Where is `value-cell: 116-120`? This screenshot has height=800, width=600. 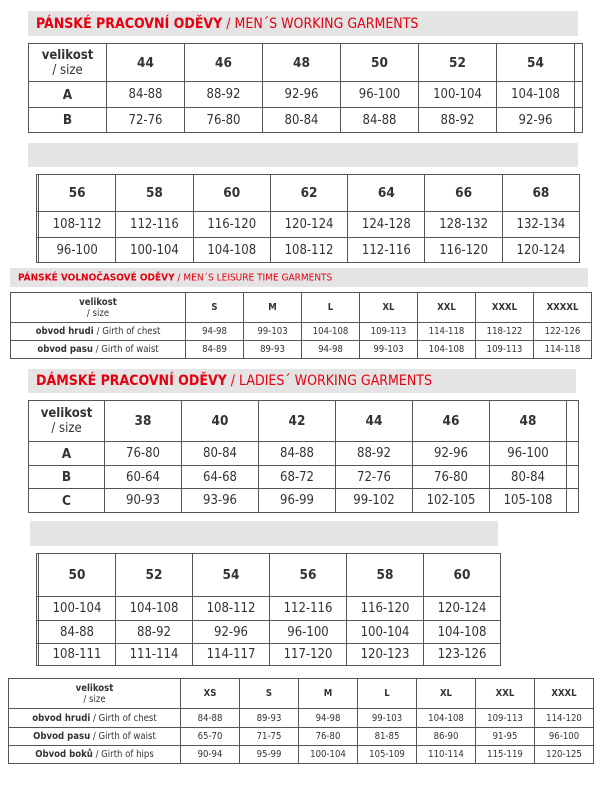
value-cell: 116-120 is located at coordinates (231, 224).